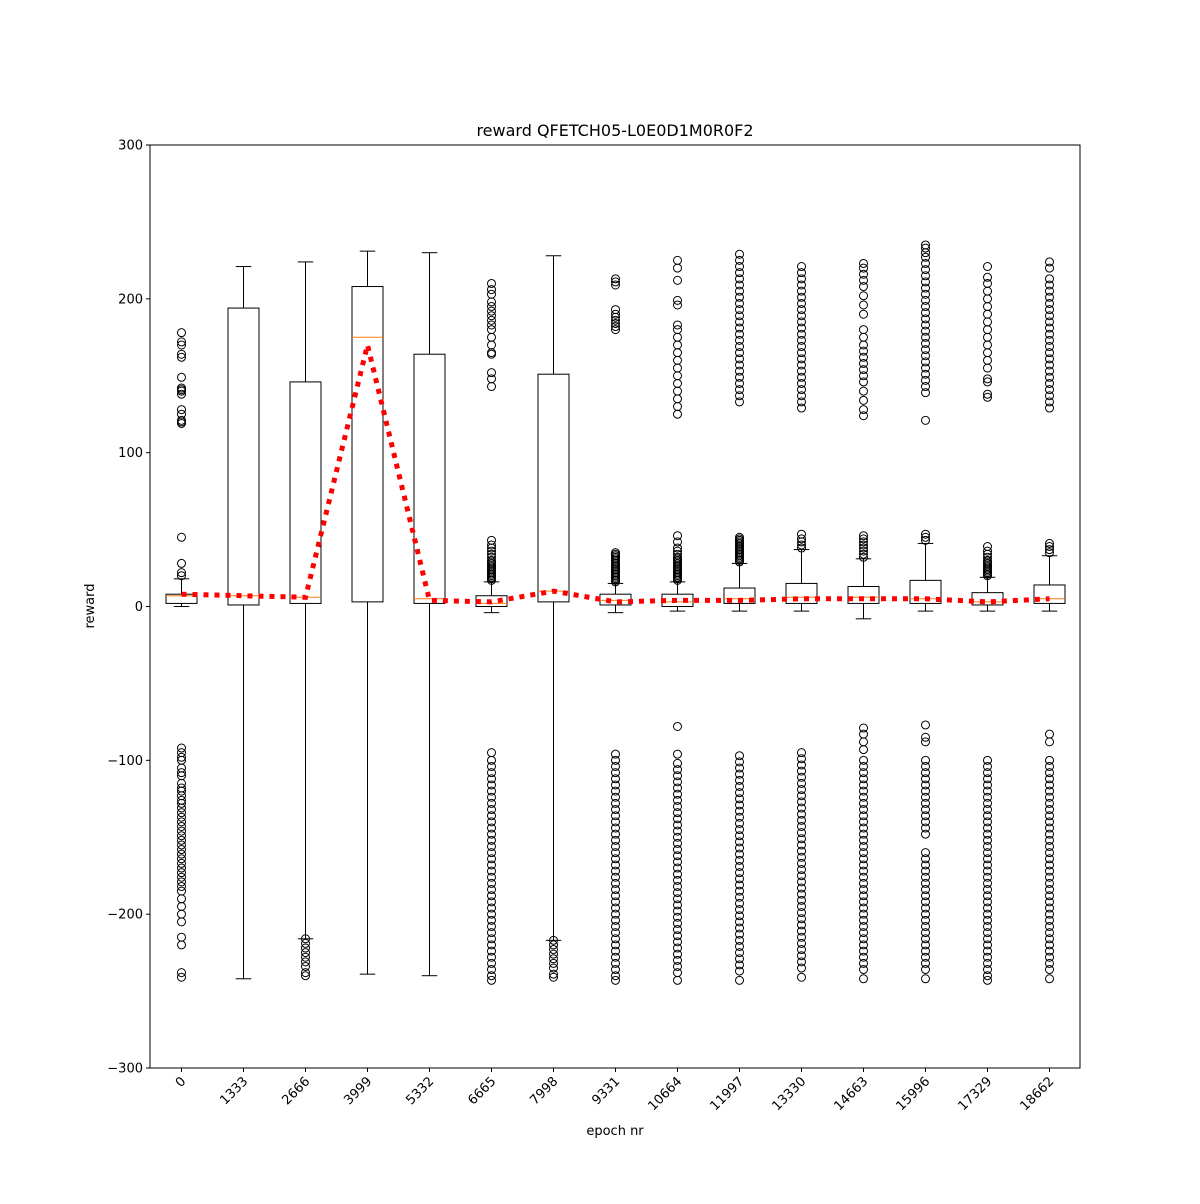  I want to click on y-tick-label: −300, so click(125, 1069).